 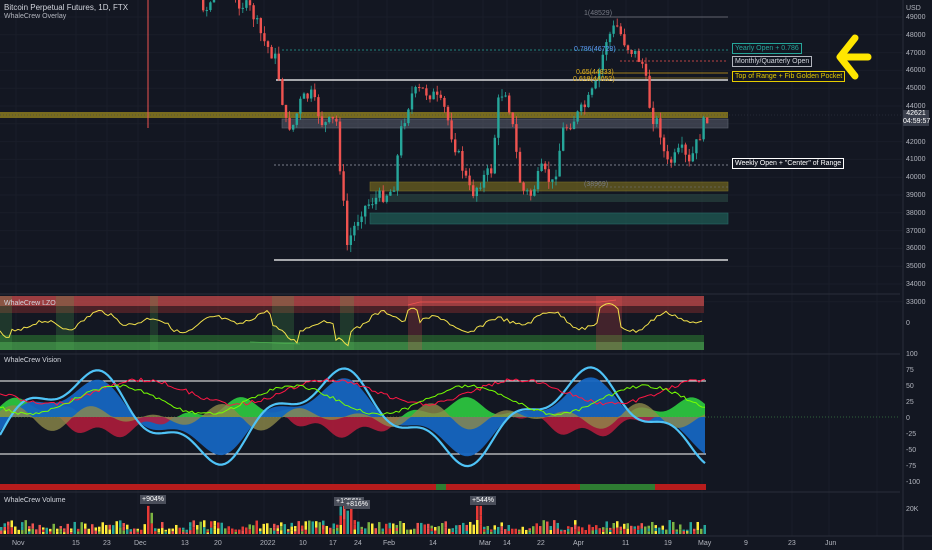 What do you see at coordinates (18, 543) in the screenshot?
I see `time-tick: Nov` at bounding box center [18, 543].